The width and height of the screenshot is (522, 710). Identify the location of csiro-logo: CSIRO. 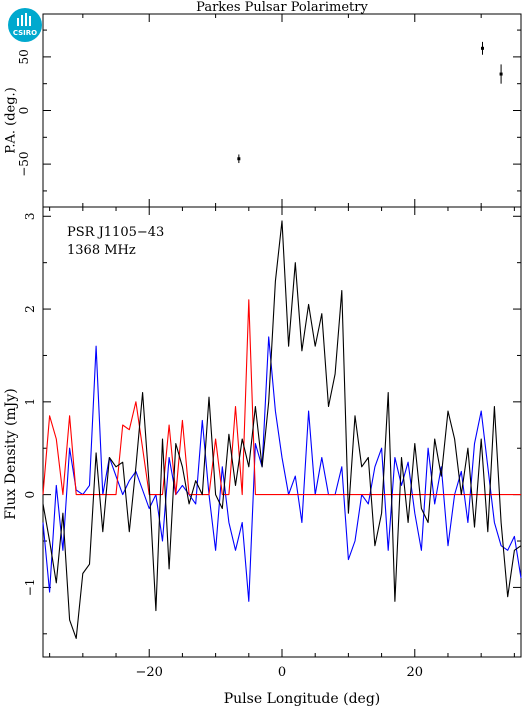
(25, 25).